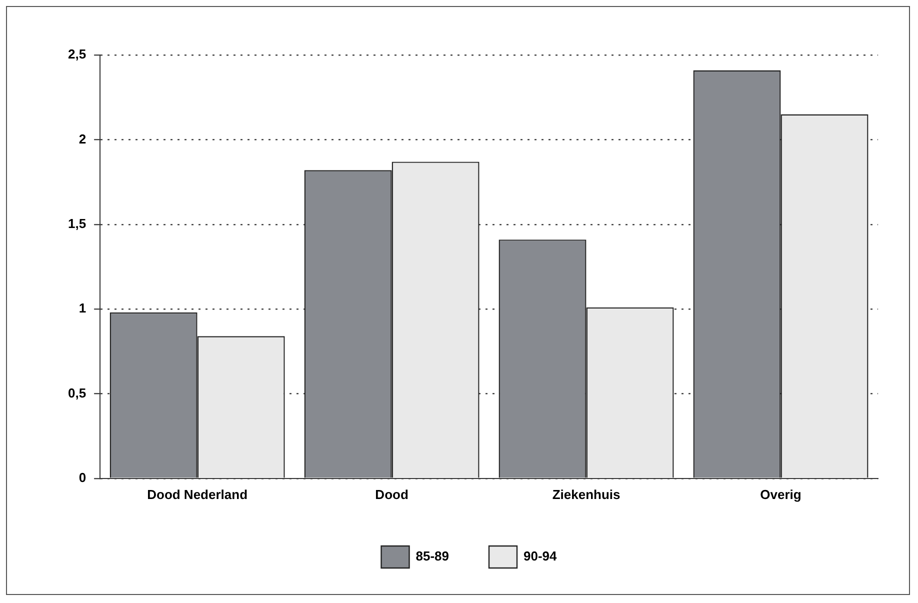  Describe the element at coordinates (77, 392) in the screenshot. I see `y-tick-label: 0,5` at that location.